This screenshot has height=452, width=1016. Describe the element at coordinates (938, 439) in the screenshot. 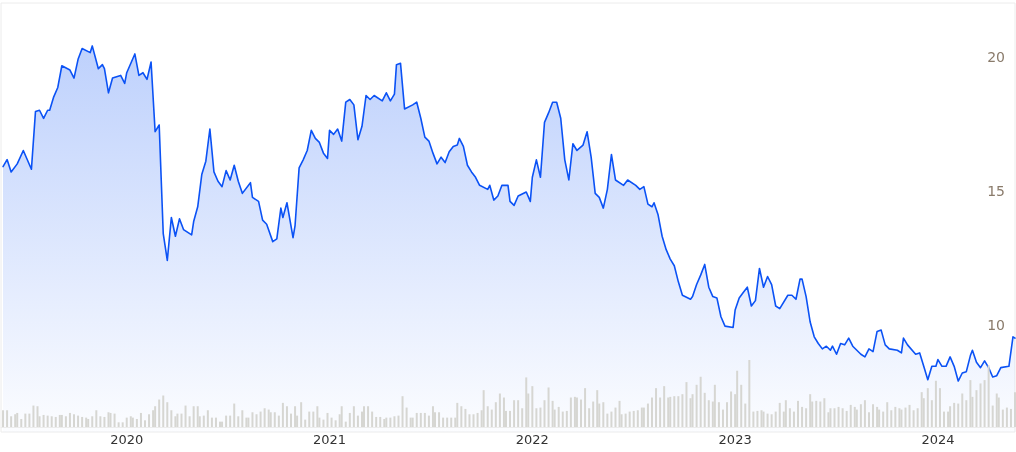

I see `x-tick-label: 2024` at that location.